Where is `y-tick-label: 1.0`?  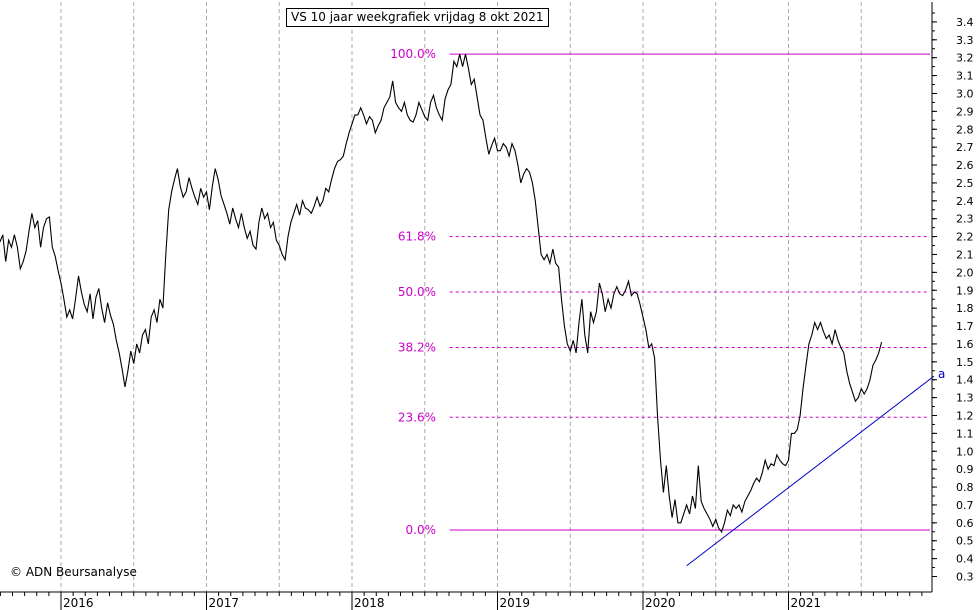
y-tick-label: 1.0 is located at coordinates (965, 451).